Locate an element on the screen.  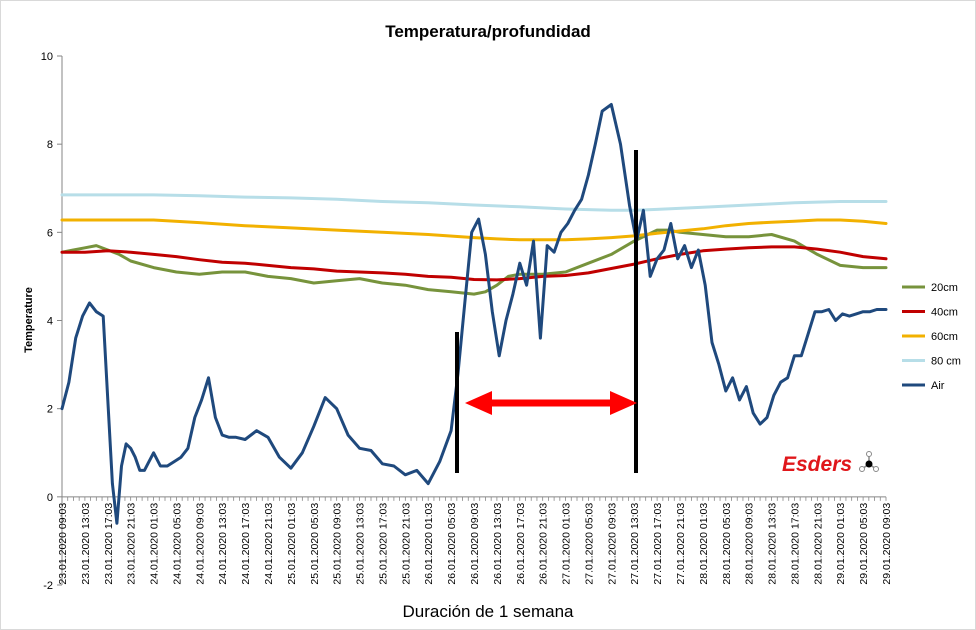
x-tick-label: 26.01.2020 09:03 is located at coordinates (475, 544).